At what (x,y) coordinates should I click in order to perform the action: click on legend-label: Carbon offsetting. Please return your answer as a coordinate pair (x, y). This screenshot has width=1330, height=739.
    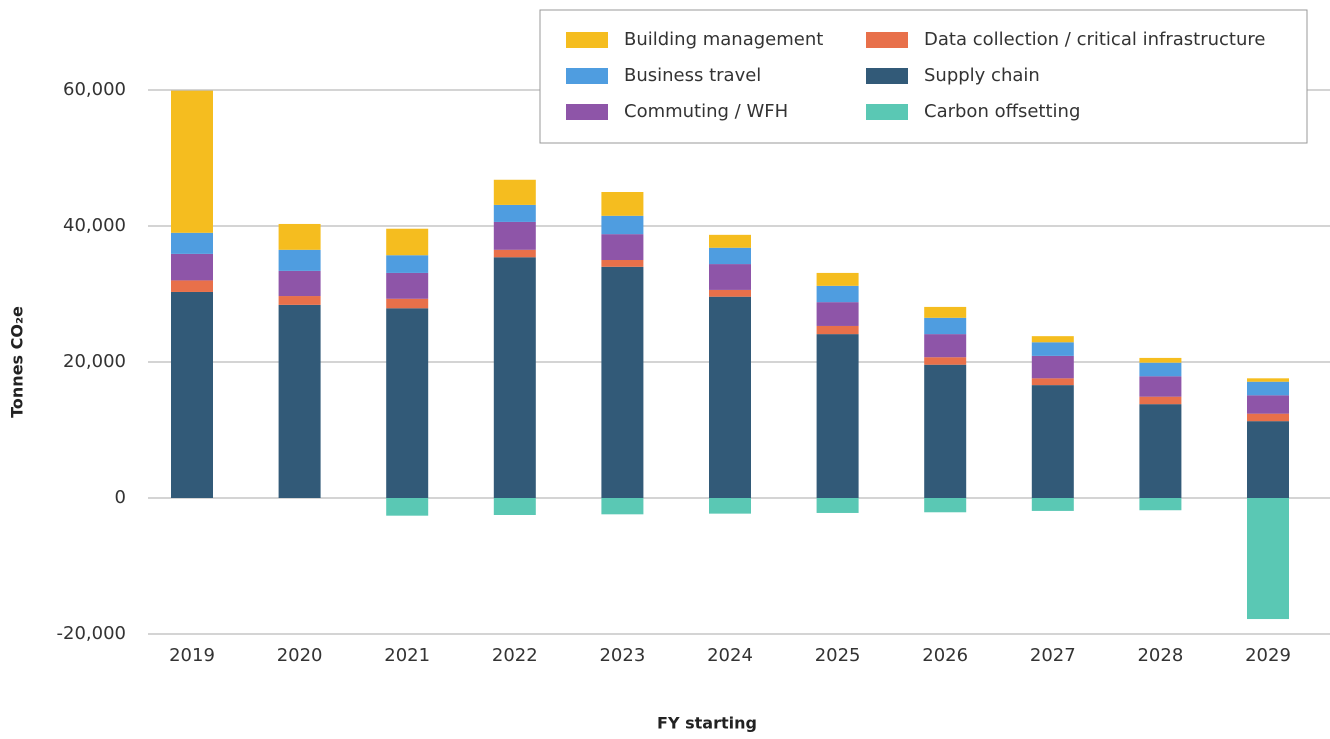
    Looking at the image, I should click on (1002, 111).